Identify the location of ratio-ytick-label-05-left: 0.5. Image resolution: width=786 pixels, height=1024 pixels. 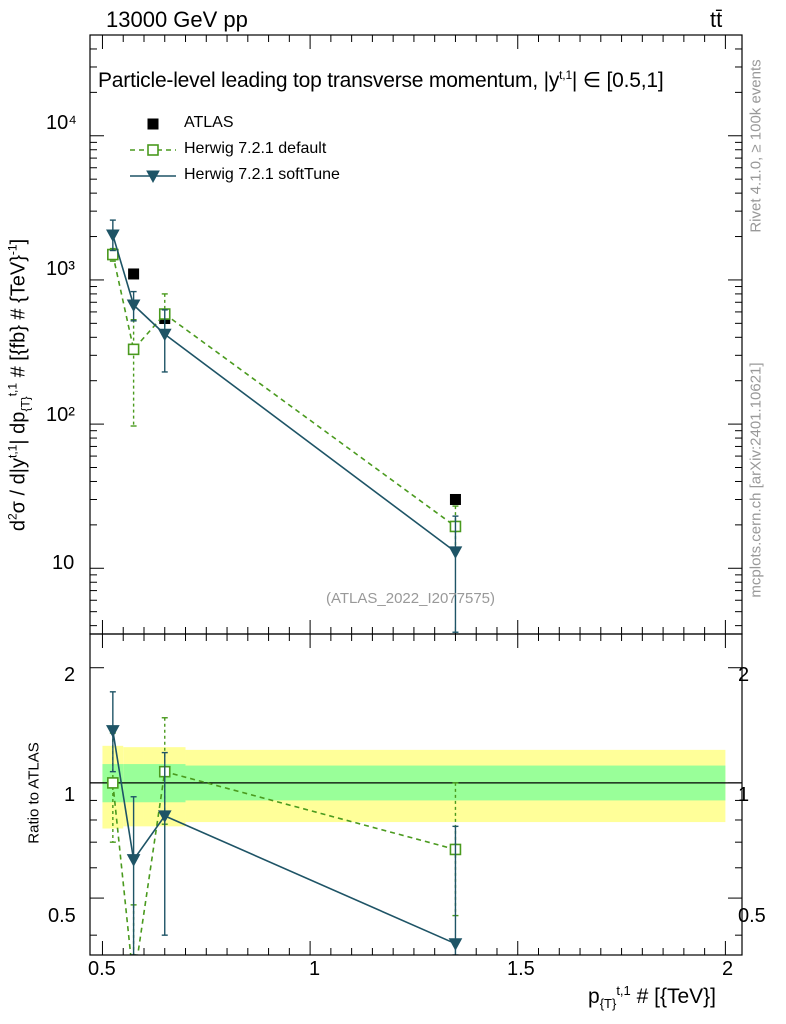
(62, 916).